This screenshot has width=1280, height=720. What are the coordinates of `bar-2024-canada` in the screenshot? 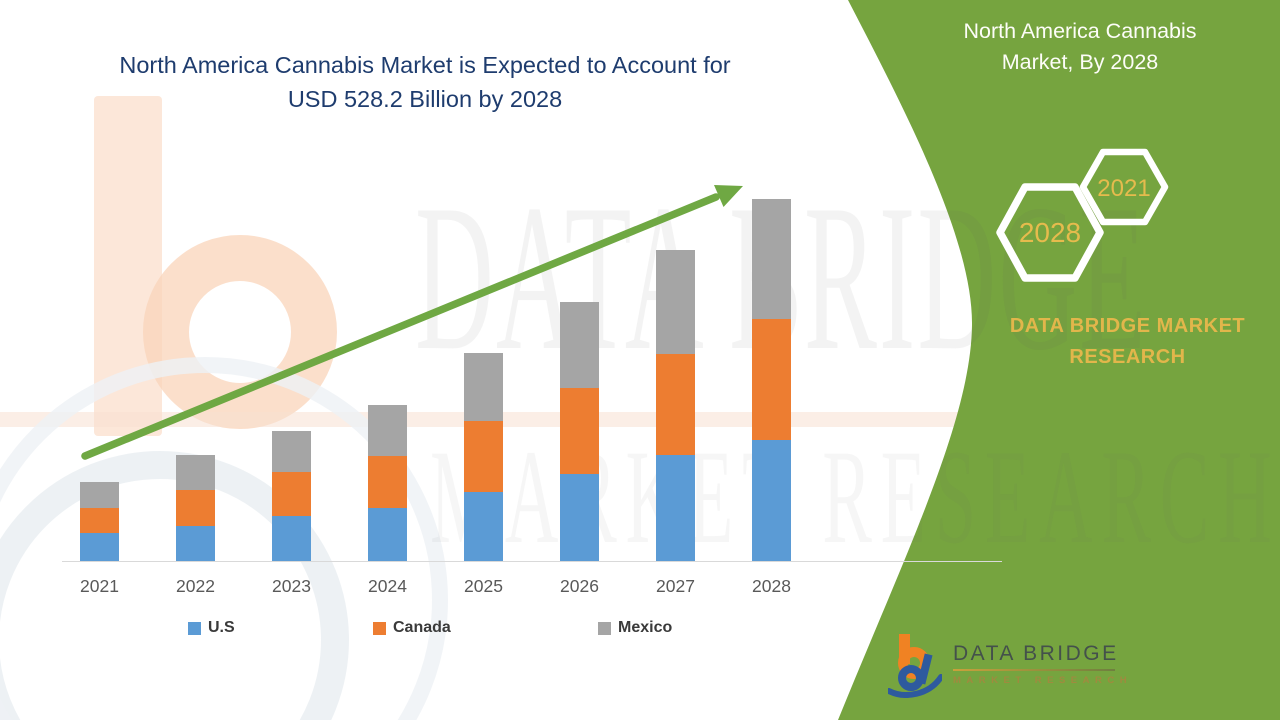 It's located at (387, 482).